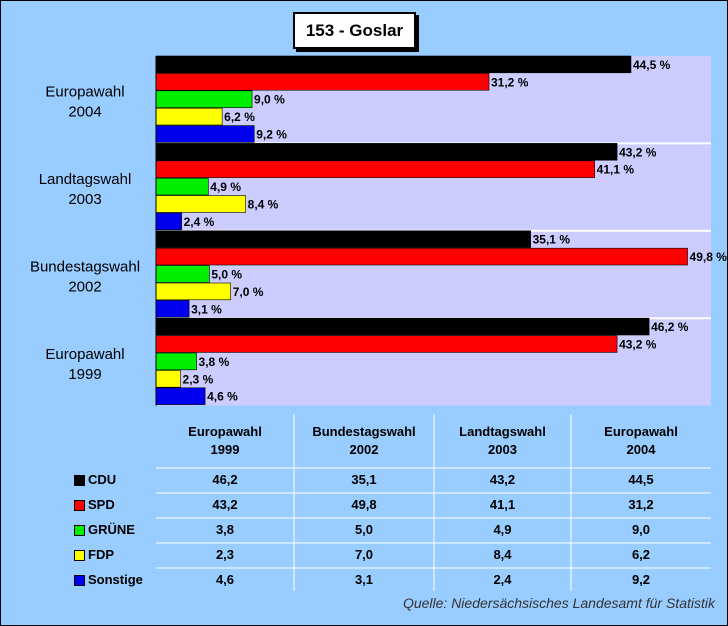 The width and height of the screenshot is (728, 626). I want to click on table-col-header: Europawahl 2004, so click(641, 441).